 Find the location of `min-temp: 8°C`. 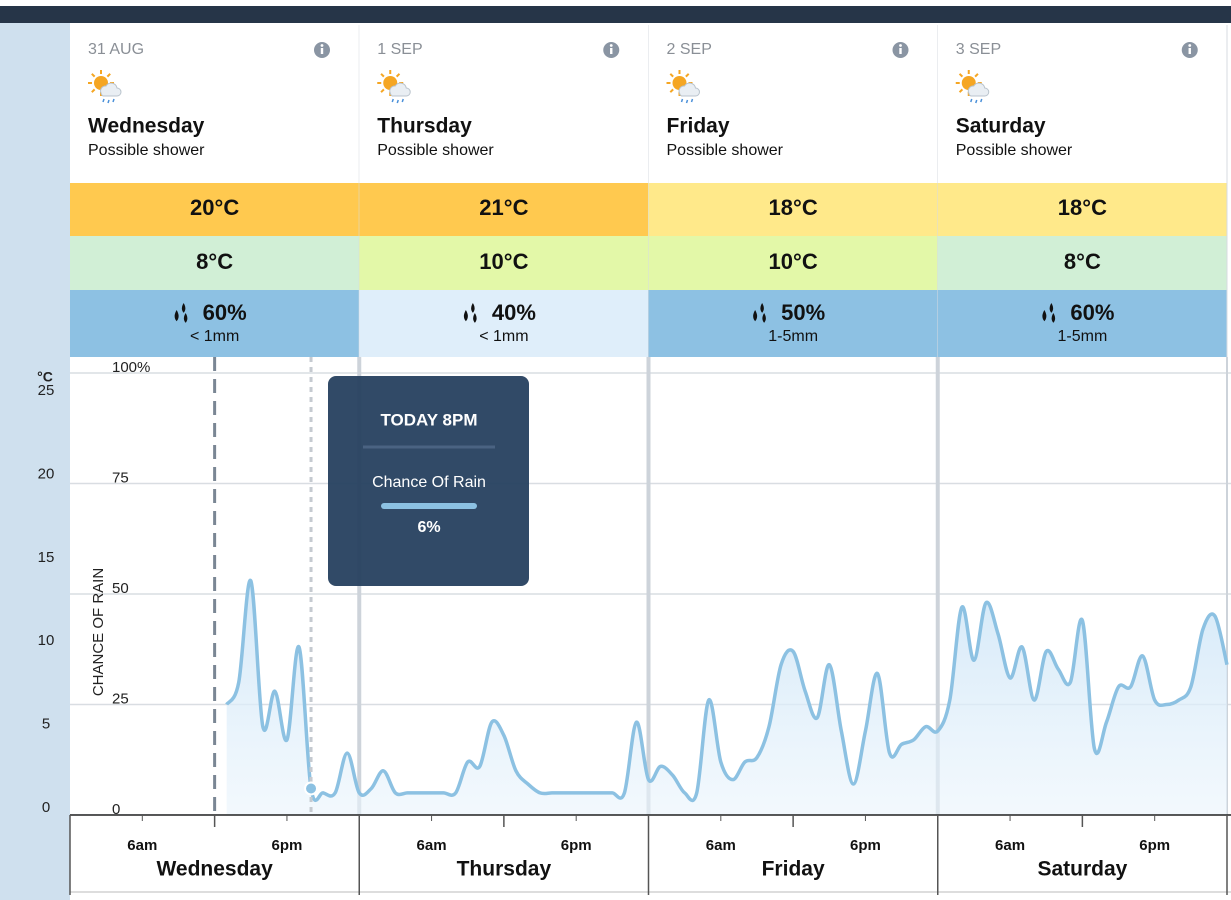

min-temp: 8°C is located at coordinates (1082, 261).